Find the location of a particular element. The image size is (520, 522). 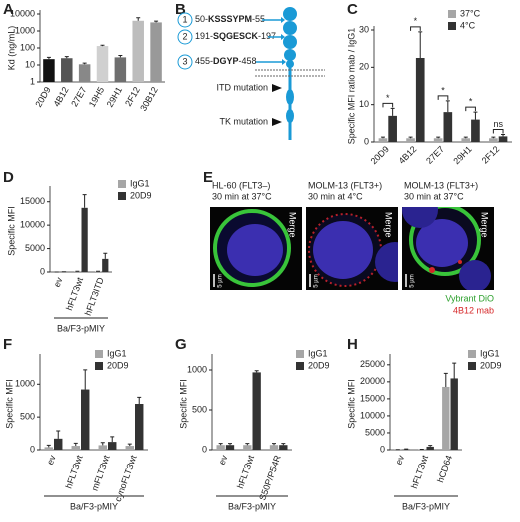

y-tick-label: 20 is located at coordinates (364, 67).